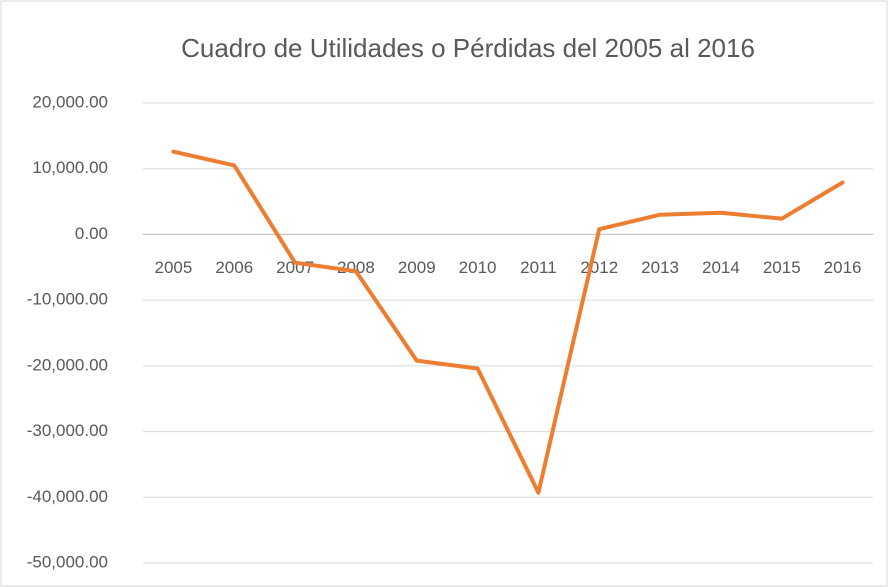 The height and width of the screenshot is (587, 888). I want to click on x-tick-label: 2013, so click(660, 267).